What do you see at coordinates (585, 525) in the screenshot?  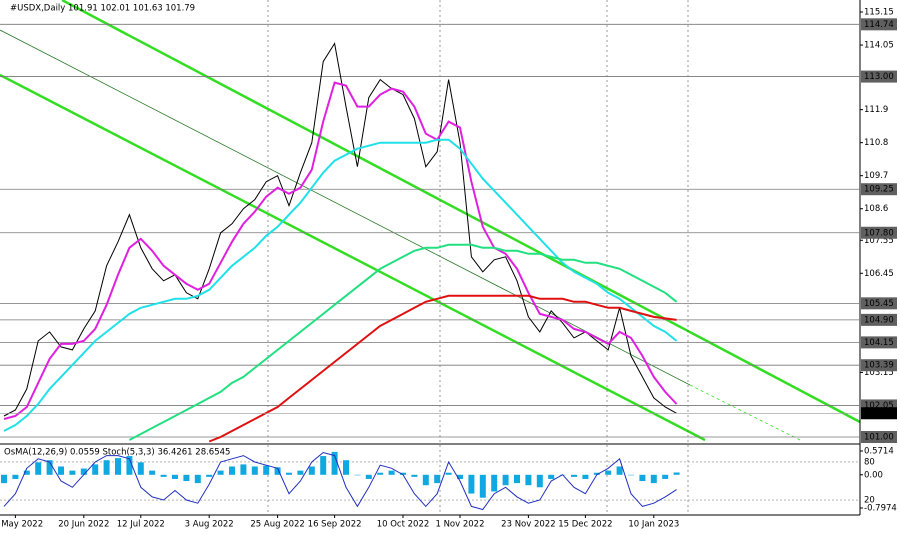 I see `x-tick-label: 15 Dec 2022` at bounding box center [585, 525].